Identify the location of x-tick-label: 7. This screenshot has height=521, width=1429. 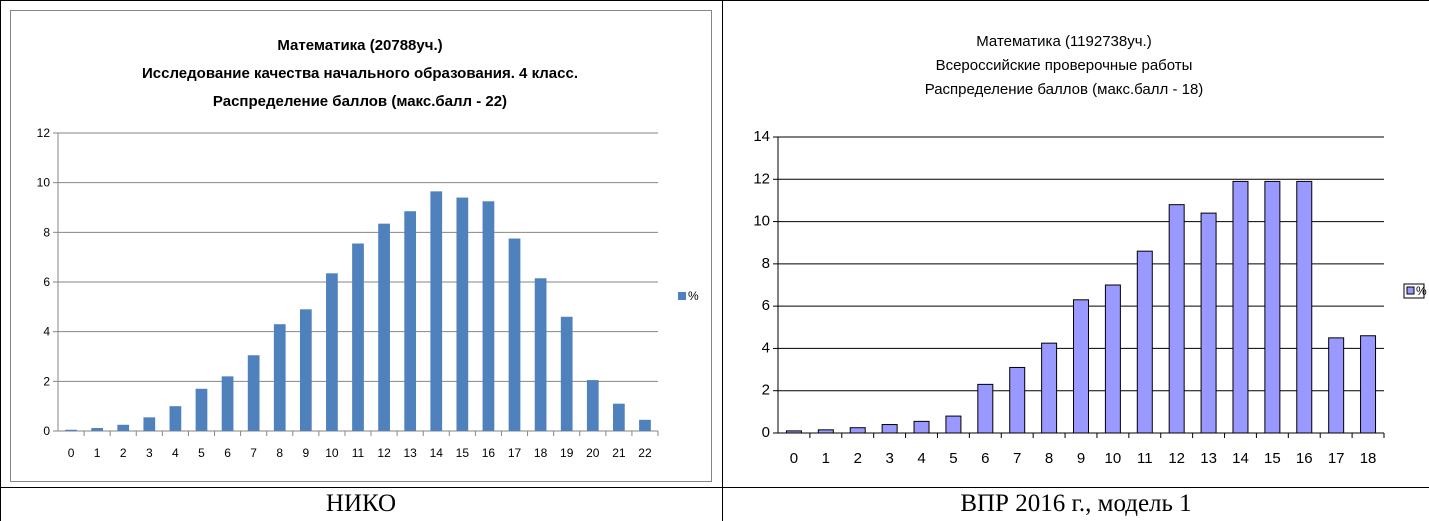
(253, 453).